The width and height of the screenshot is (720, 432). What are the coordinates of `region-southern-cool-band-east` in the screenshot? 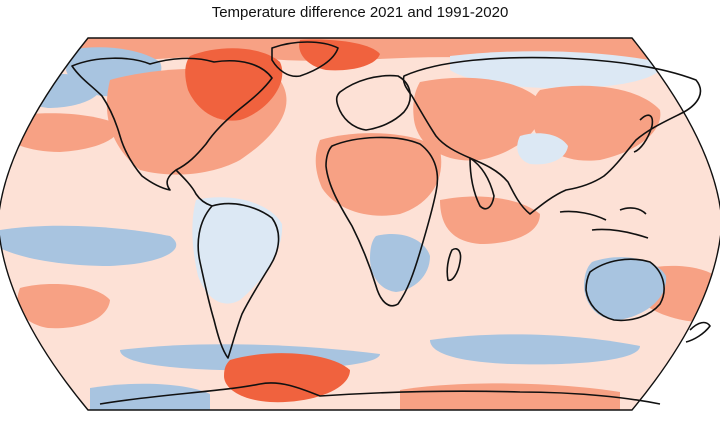 It's located at (535, 349).